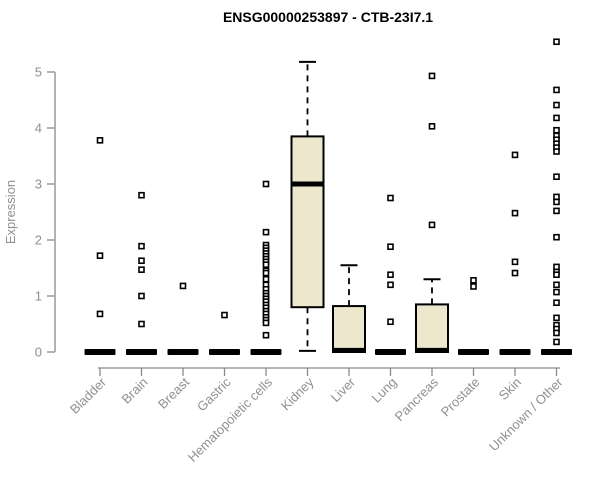 The width and height of the screenshot is (600, 500). Describe the element at coordinates (10, 212) in the screenshot. I see `y-axis-label: Expression` at that location.